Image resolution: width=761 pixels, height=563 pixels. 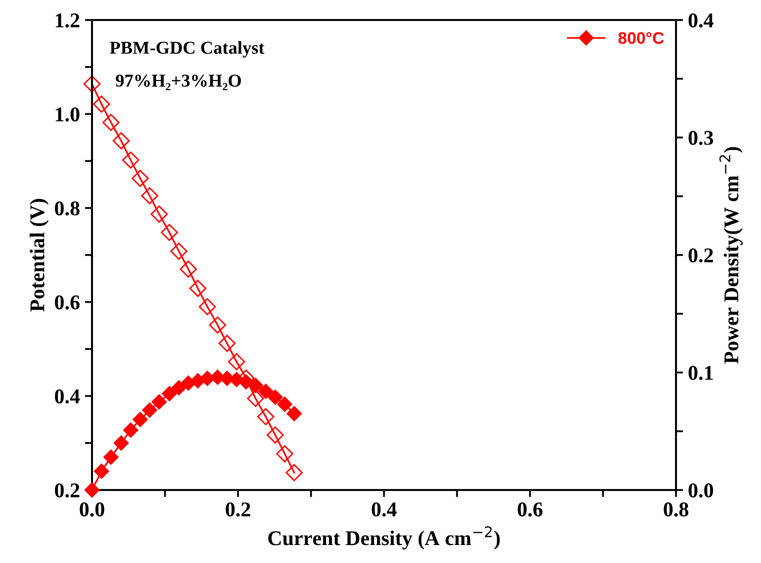 What do you see at coordinates (701, 20) in the screenshot?
I see `y2-tick-label: 0.4` at bounding box center [701, 20].